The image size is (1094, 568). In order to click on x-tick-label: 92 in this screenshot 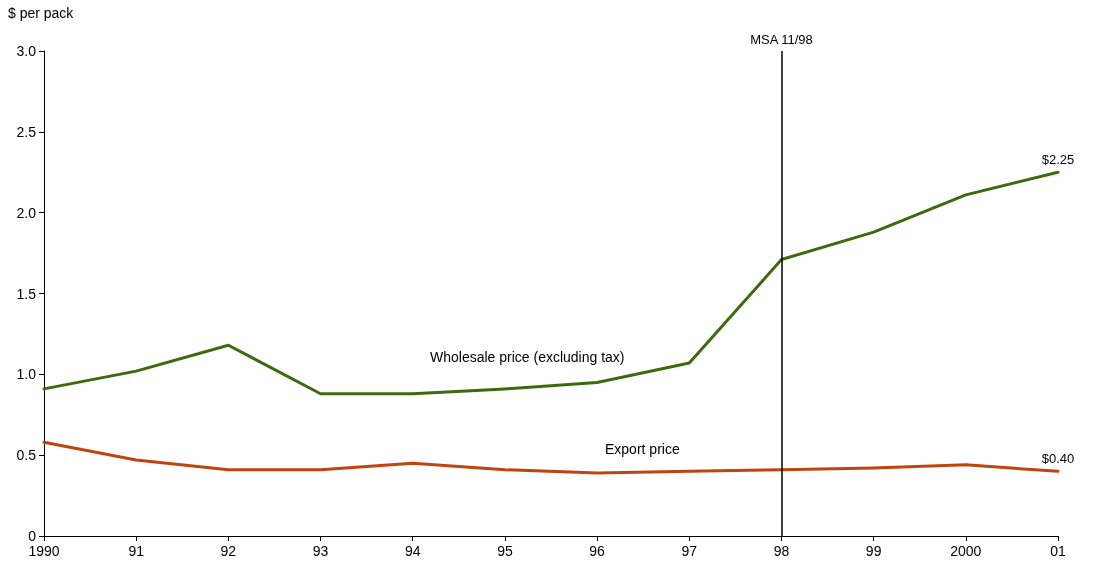, I will do `click(228, 551)`.